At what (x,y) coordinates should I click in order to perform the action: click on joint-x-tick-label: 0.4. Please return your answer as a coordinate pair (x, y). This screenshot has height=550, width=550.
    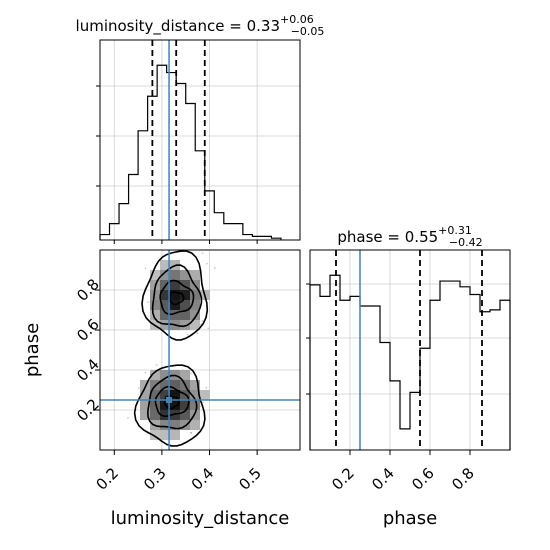
    Looking at the image, I should click on (203, 479).